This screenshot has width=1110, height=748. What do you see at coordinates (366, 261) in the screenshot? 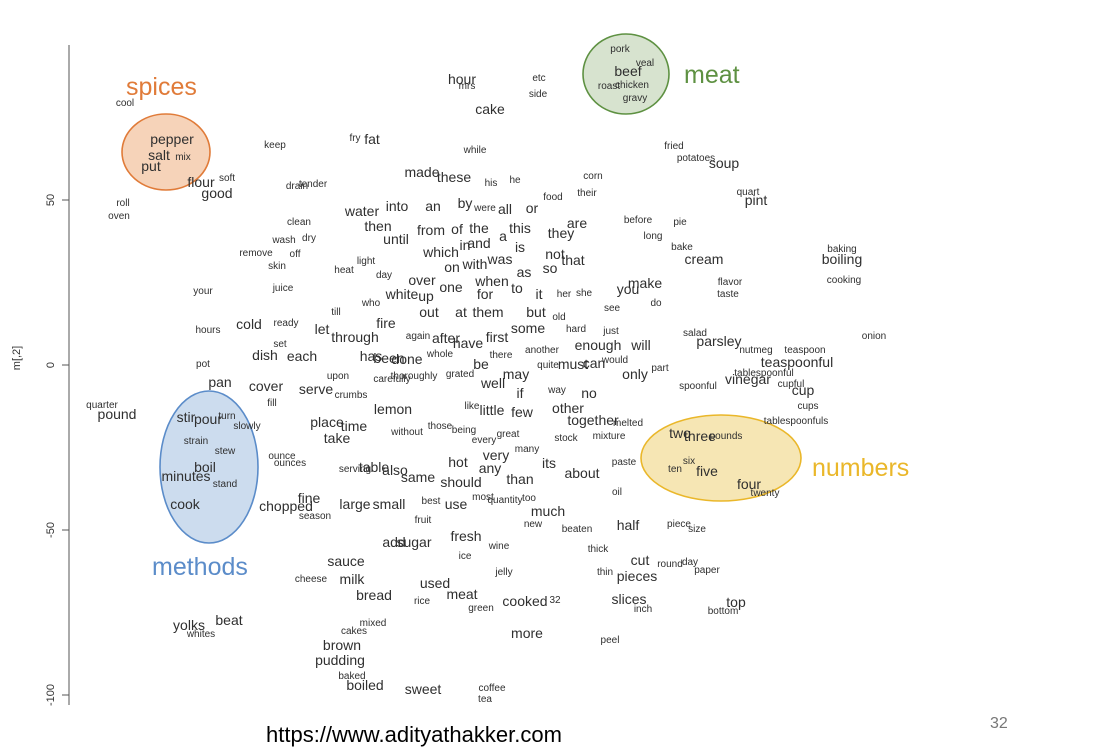
I see `word-point-73: light` at bounding box center [366, 261].